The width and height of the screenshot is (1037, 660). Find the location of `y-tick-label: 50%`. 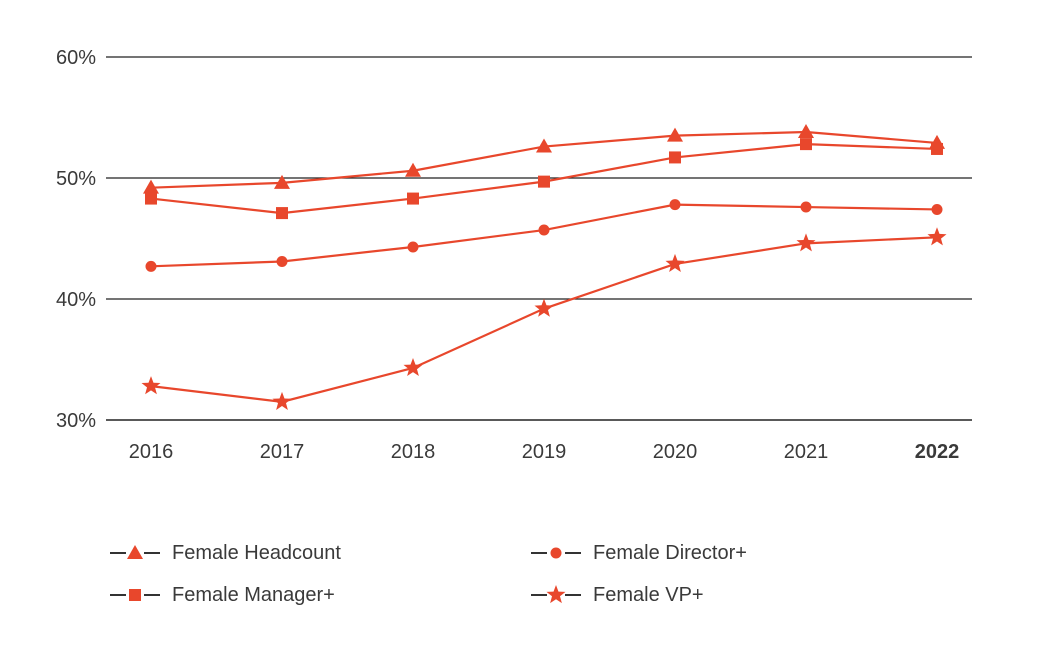

y-tick-label: 50% is located at coordinates (76, 179).